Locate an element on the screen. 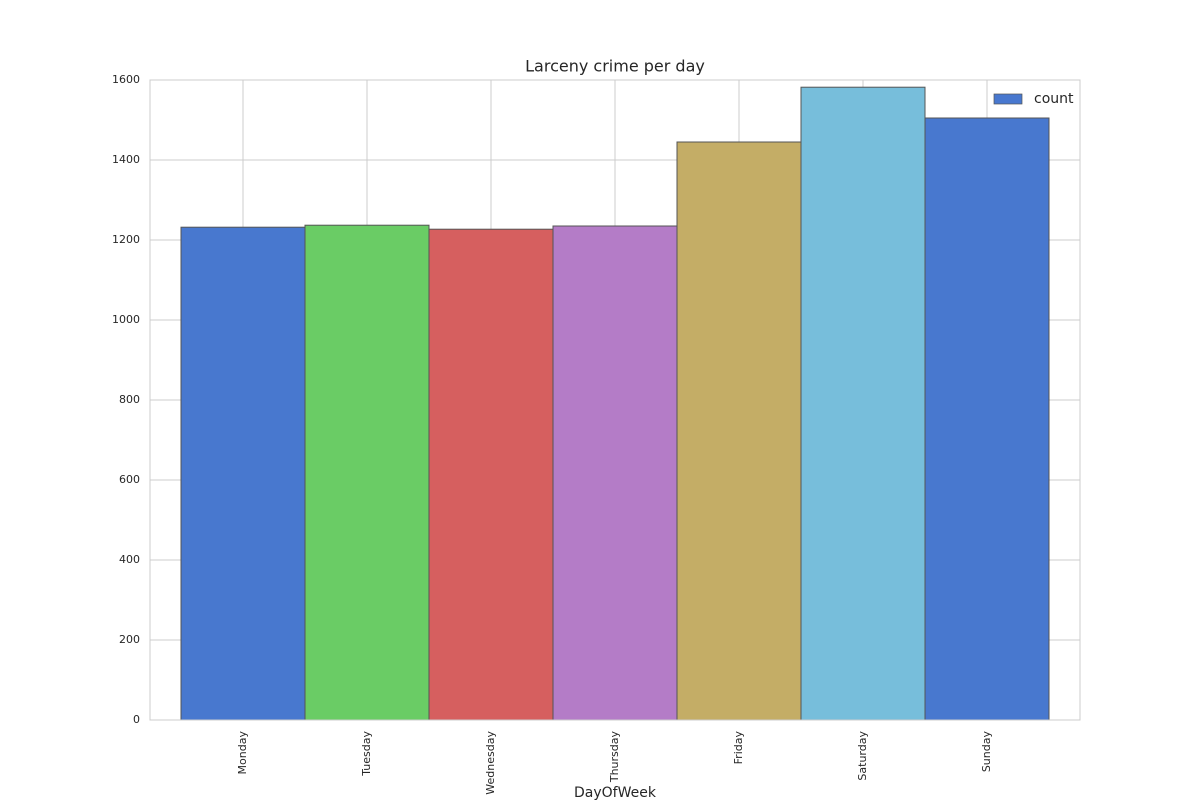  y-tick-label: 600 is located at coordinates (129, 479).